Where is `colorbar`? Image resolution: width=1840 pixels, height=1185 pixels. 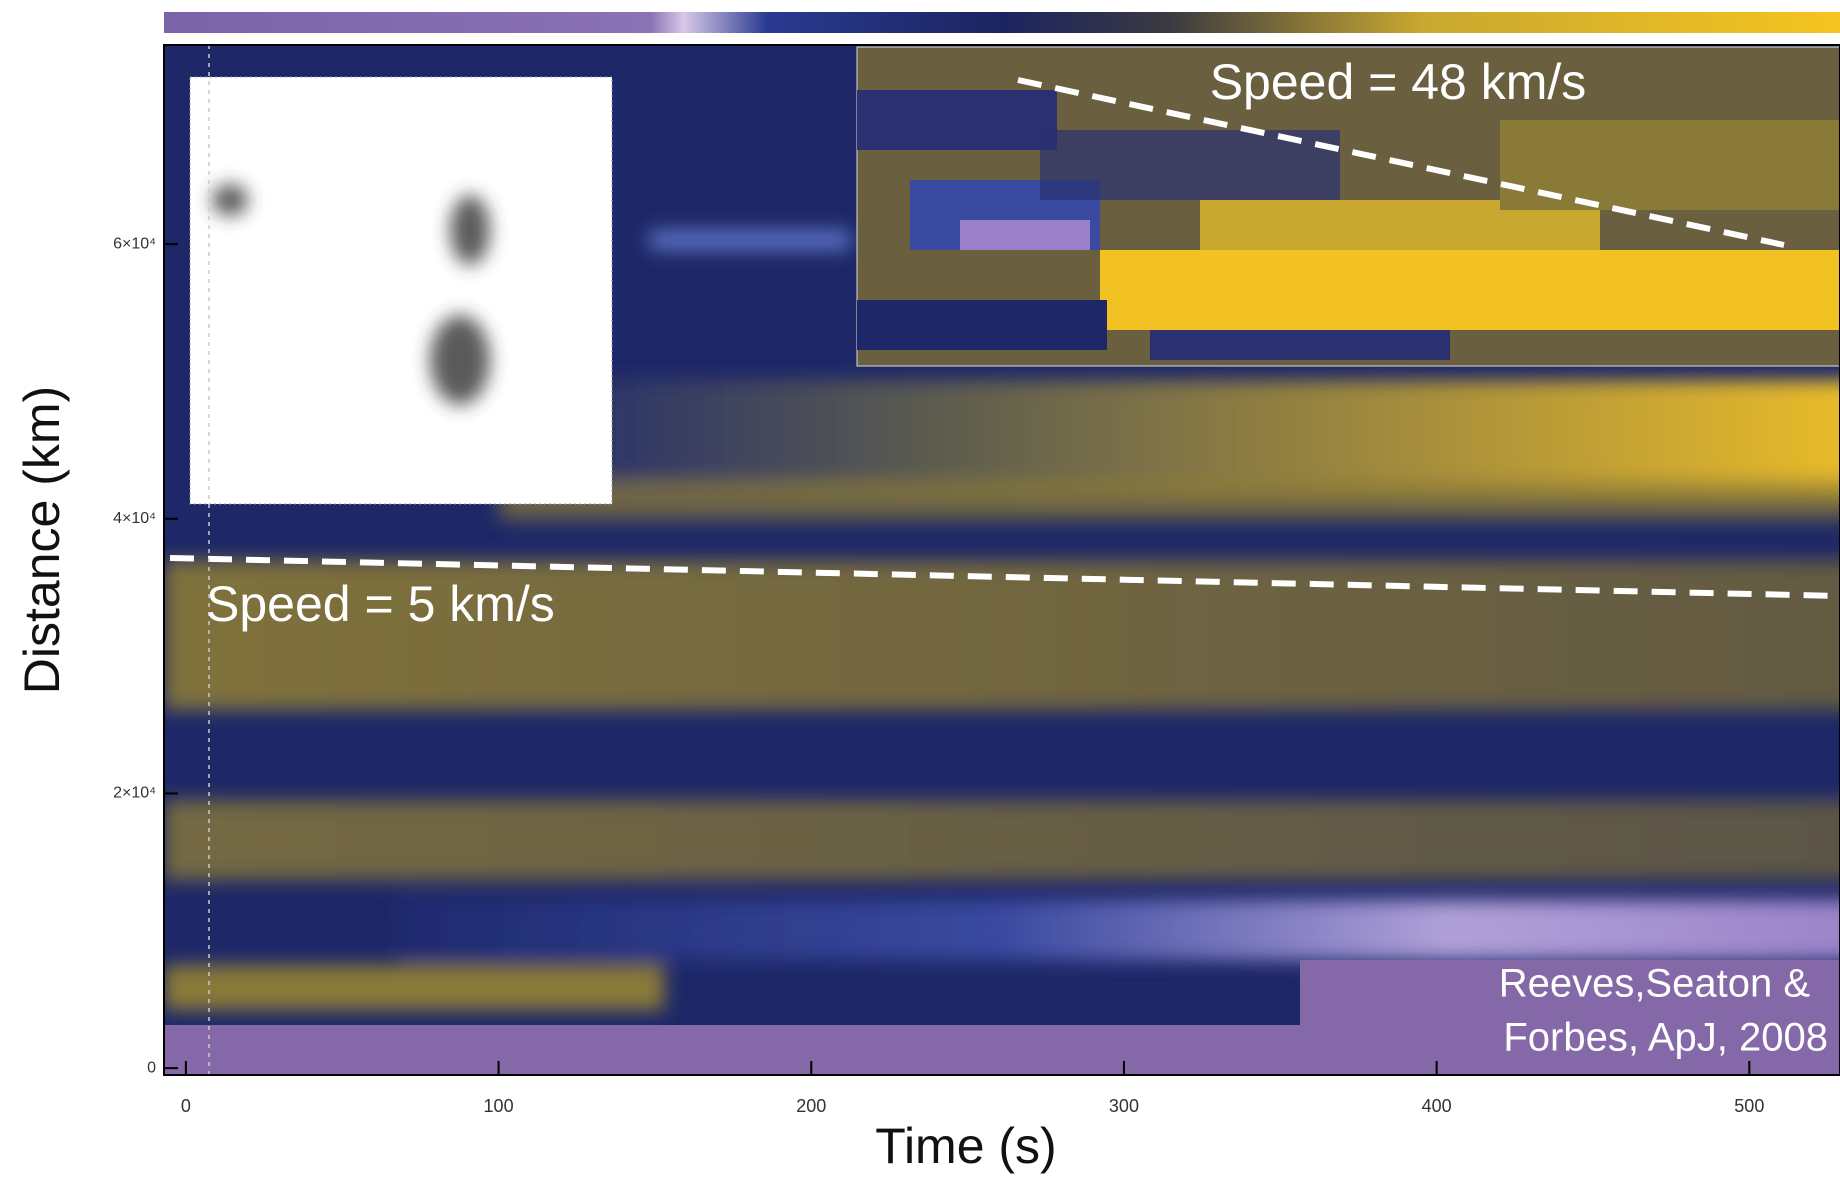 colorbar is located at coordinates (1002, 22).